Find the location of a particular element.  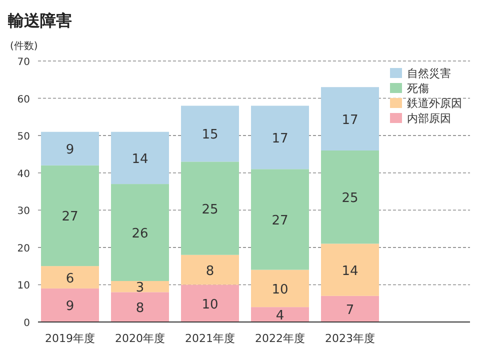

y-tick-label: 60 is located at coordinates (23, 100).